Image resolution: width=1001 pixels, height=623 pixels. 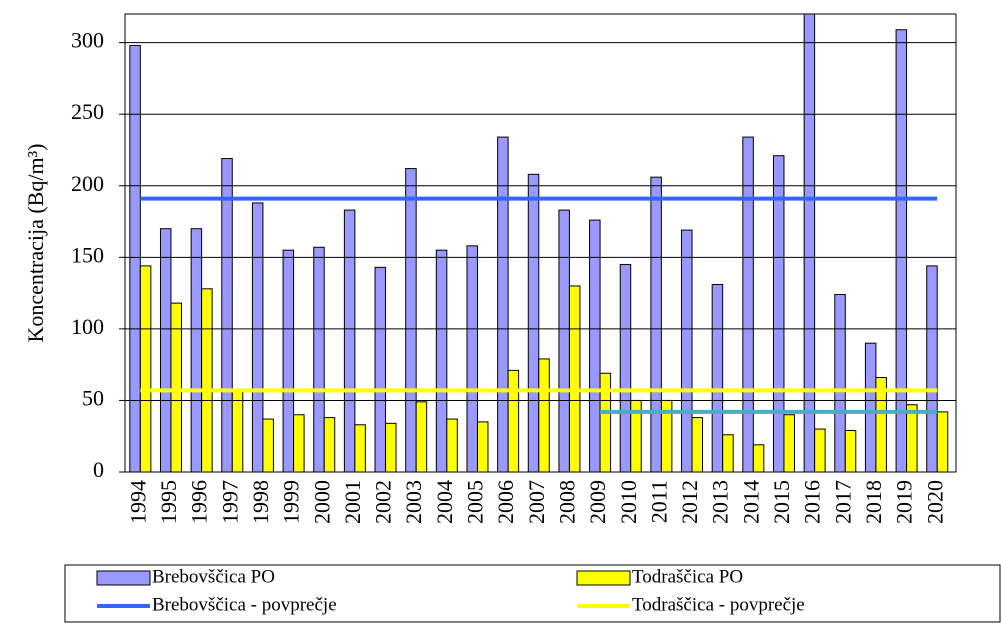 I want to click on y-tick-label: 300, so click(x=87, y=40).